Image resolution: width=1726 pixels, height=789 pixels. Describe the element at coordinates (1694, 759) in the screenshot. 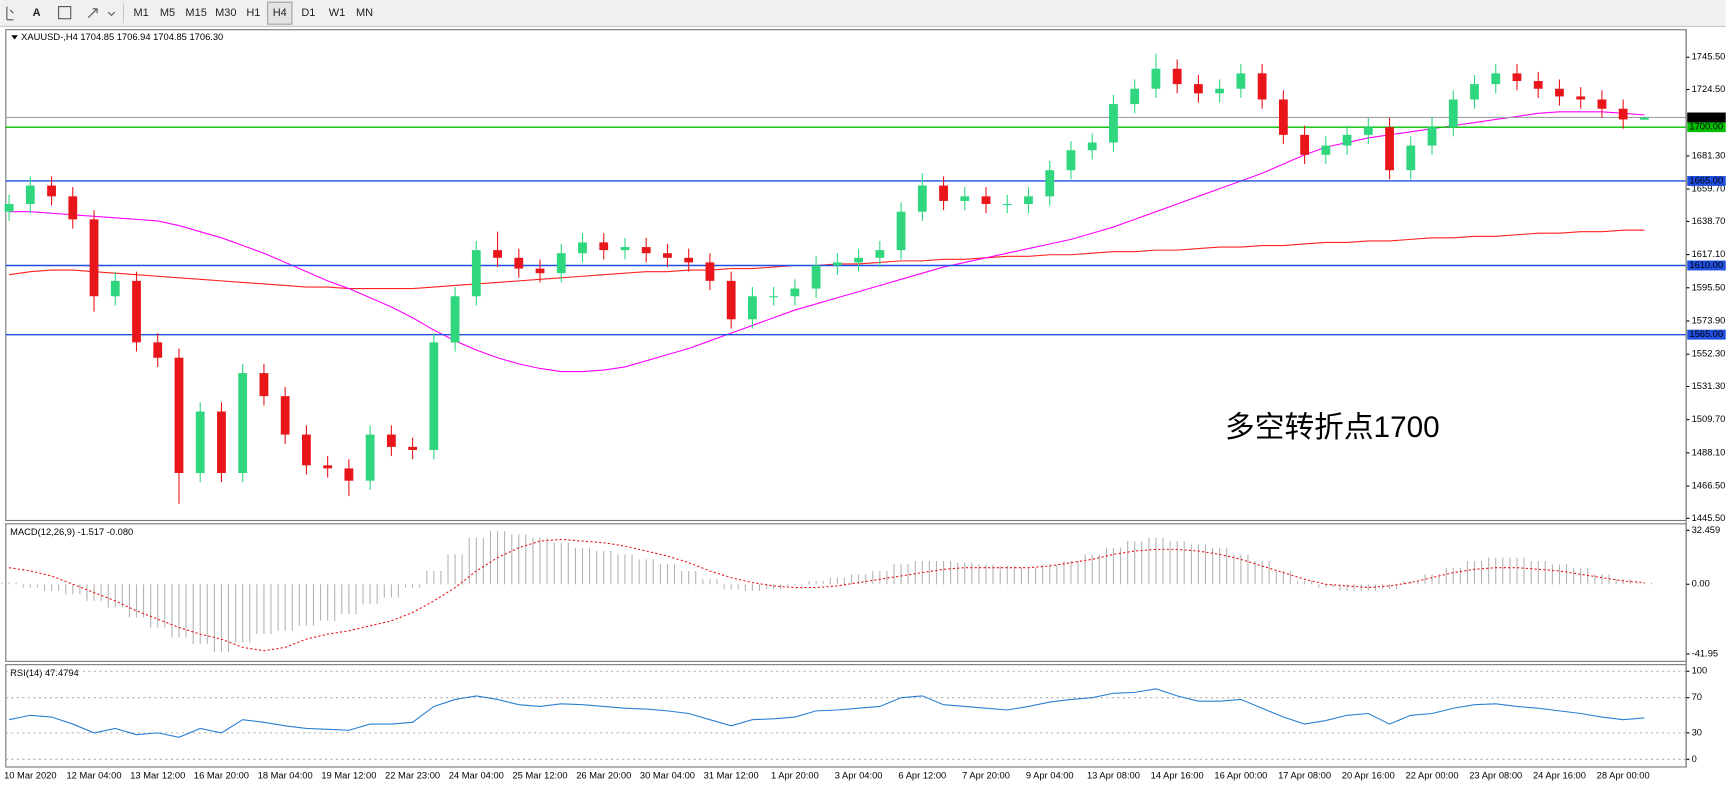

I see `y-tick-label: 0` at that location.